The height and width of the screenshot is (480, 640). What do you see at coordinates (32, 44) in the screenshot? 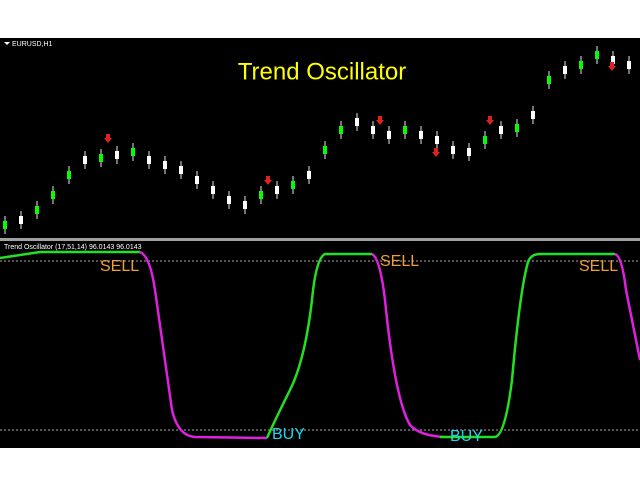
I see `symbol-label: EURUSD,H1` at bounding box center [32, 44].